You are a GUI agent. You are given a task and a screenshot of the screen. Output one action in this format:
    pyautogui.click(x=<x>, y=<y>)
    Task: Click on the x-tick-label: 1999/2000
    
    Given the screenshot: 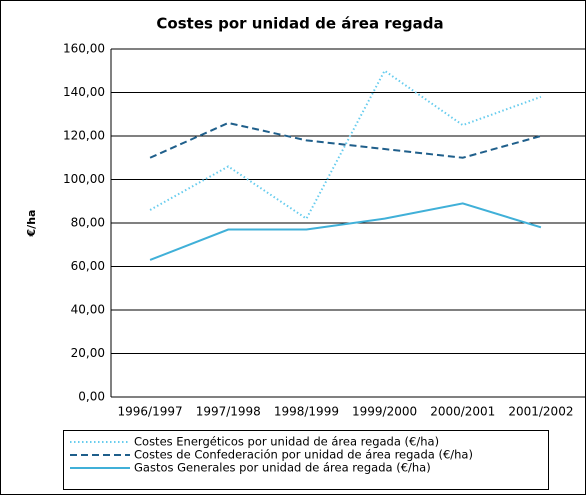 What is the action you would take?
    pyautogui.click(x=384, y=412)
    